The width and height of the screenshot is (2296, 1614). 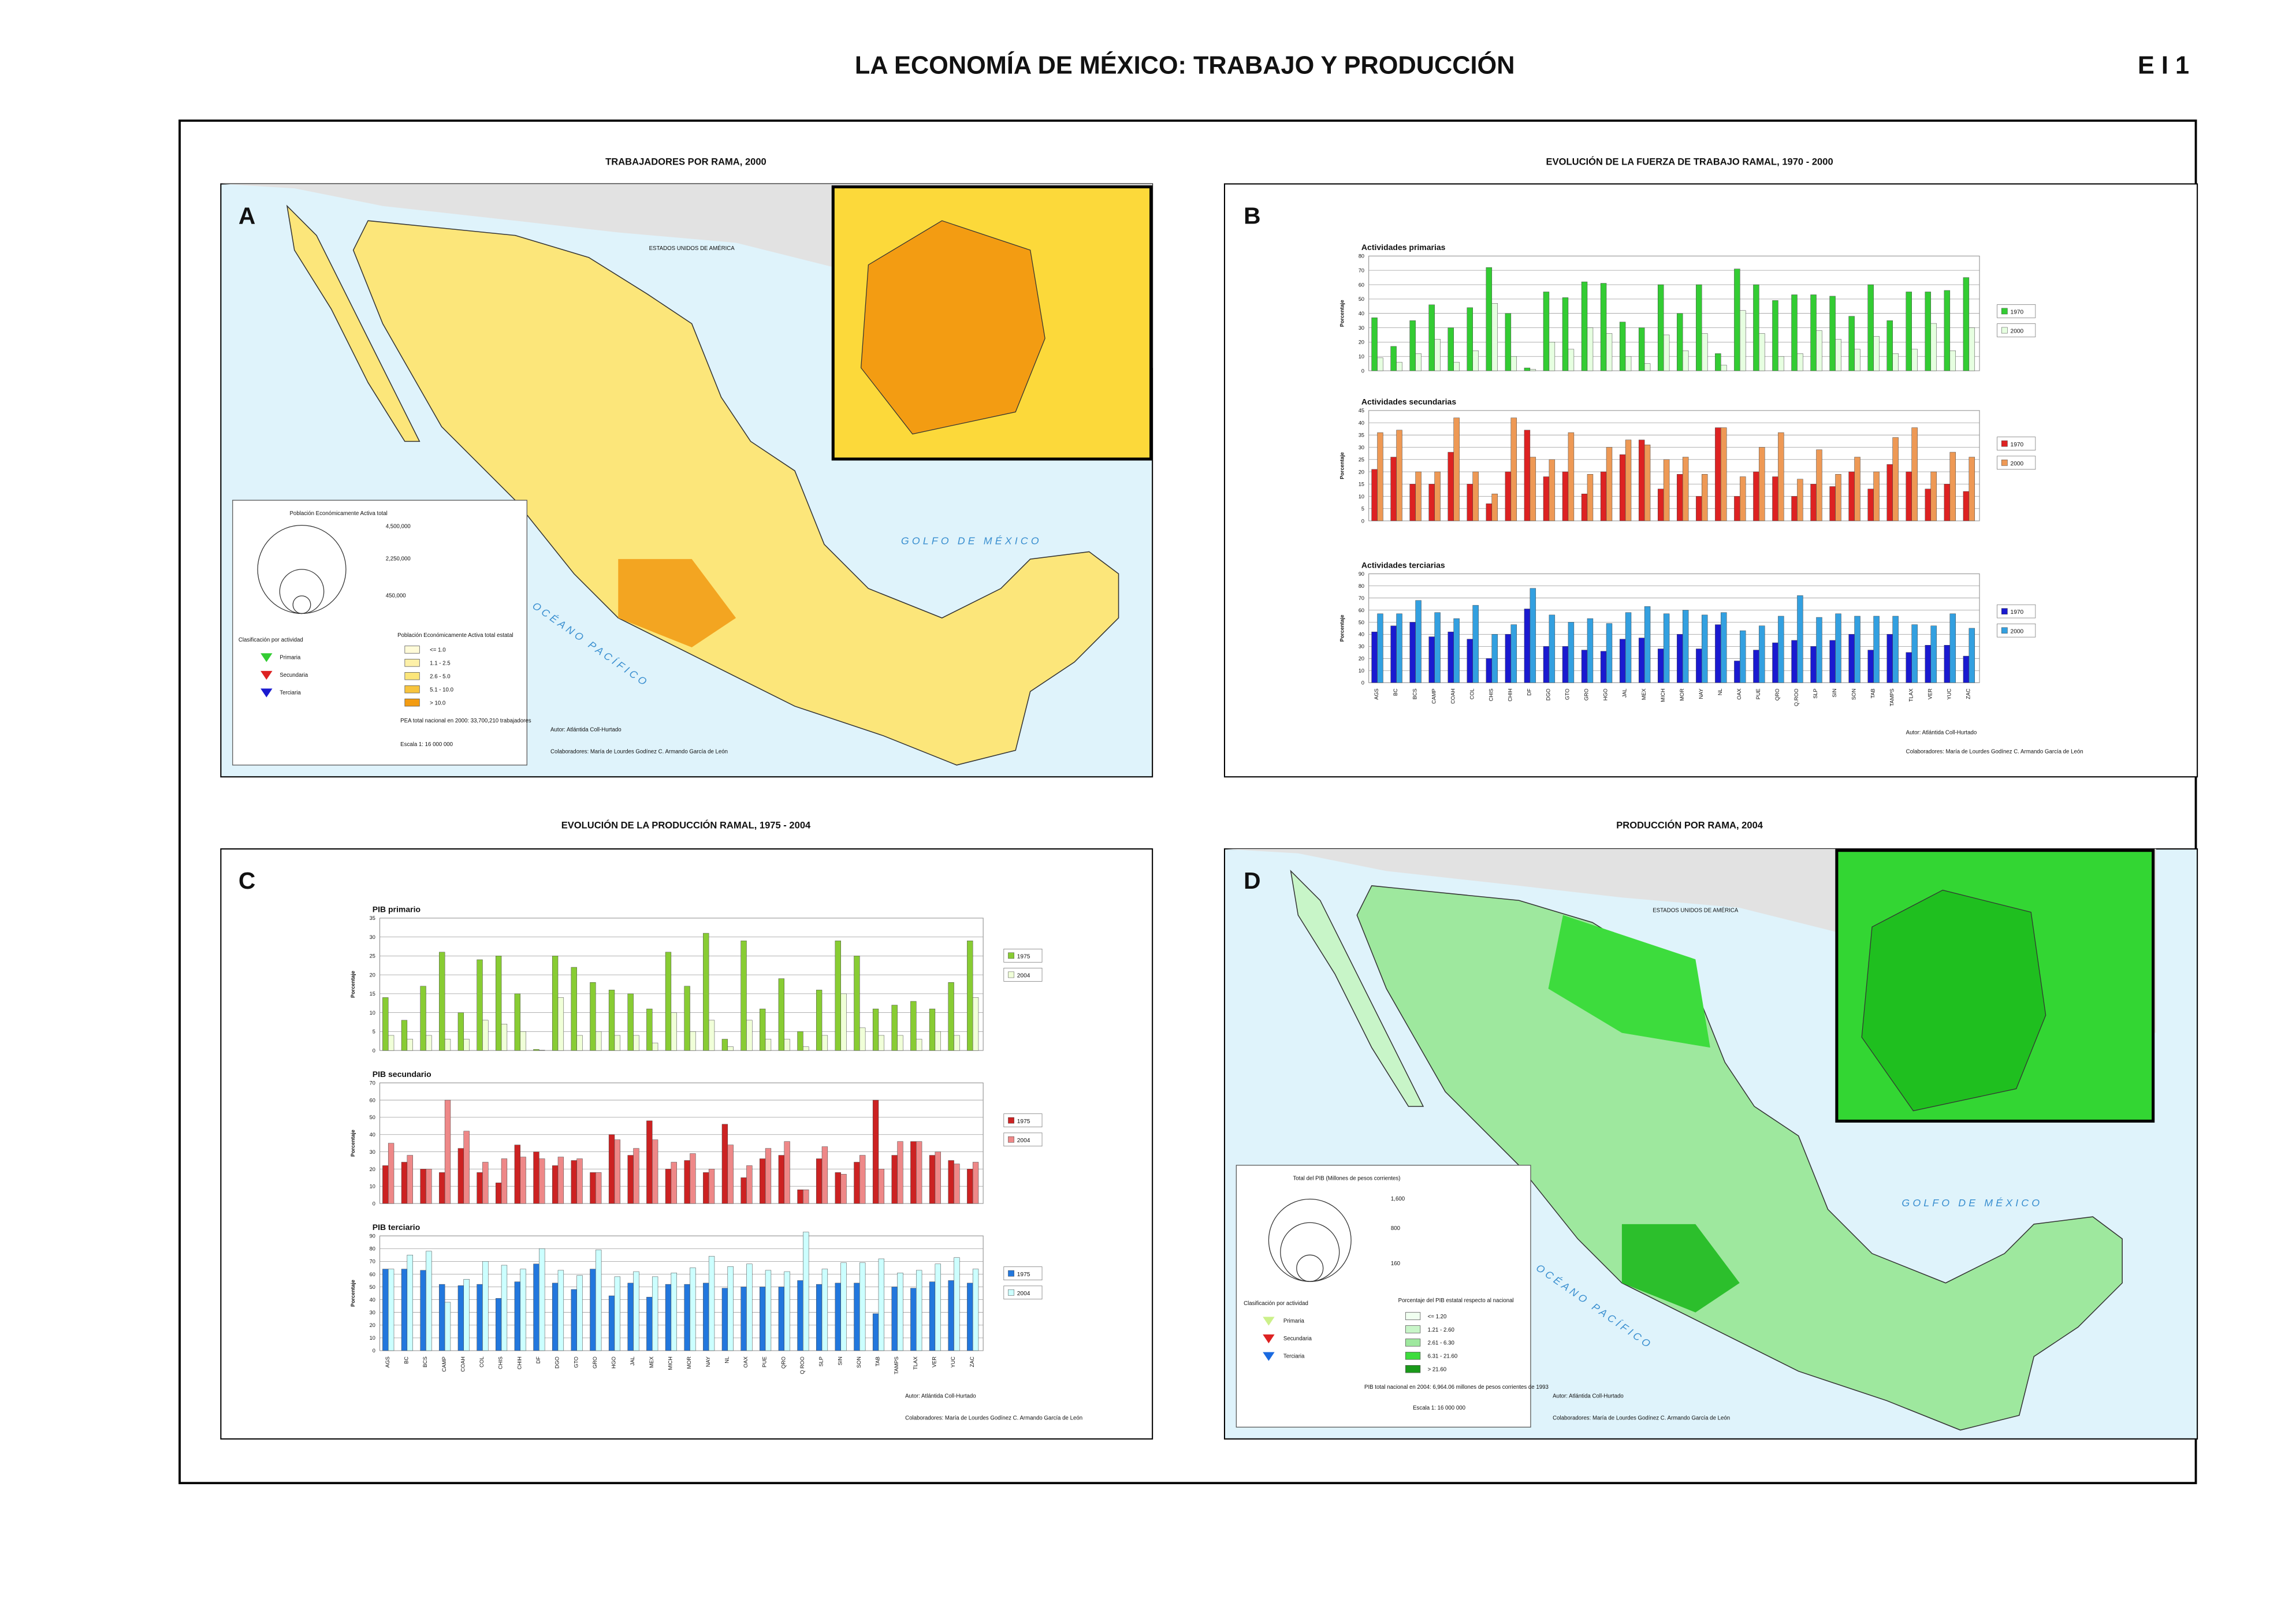 What do you see at coordinates (396, 595) in the screenshot?
I see `legend-label: 450,000` at bounding box center [396, 595].